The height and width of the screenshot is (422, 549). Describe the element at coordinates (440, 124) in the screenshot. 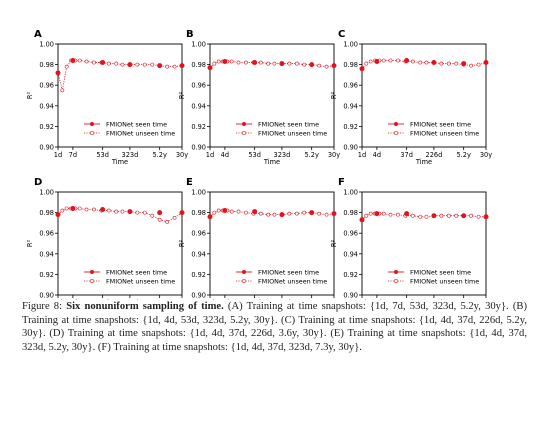

I see `legend-seen-label: FMIONet seen time` at that location.